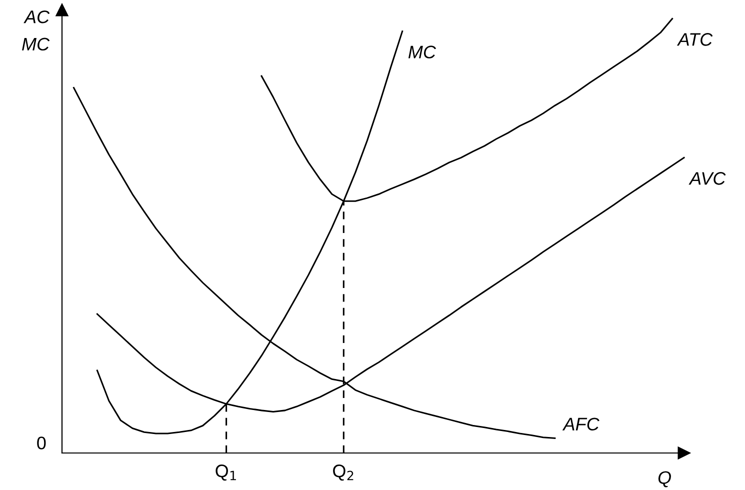 This screenshot has height=490, width=745. What do you see at coordinates (422, 52) in the screenshot?
I see `series-label: MC` at bounding box center [422, 52].